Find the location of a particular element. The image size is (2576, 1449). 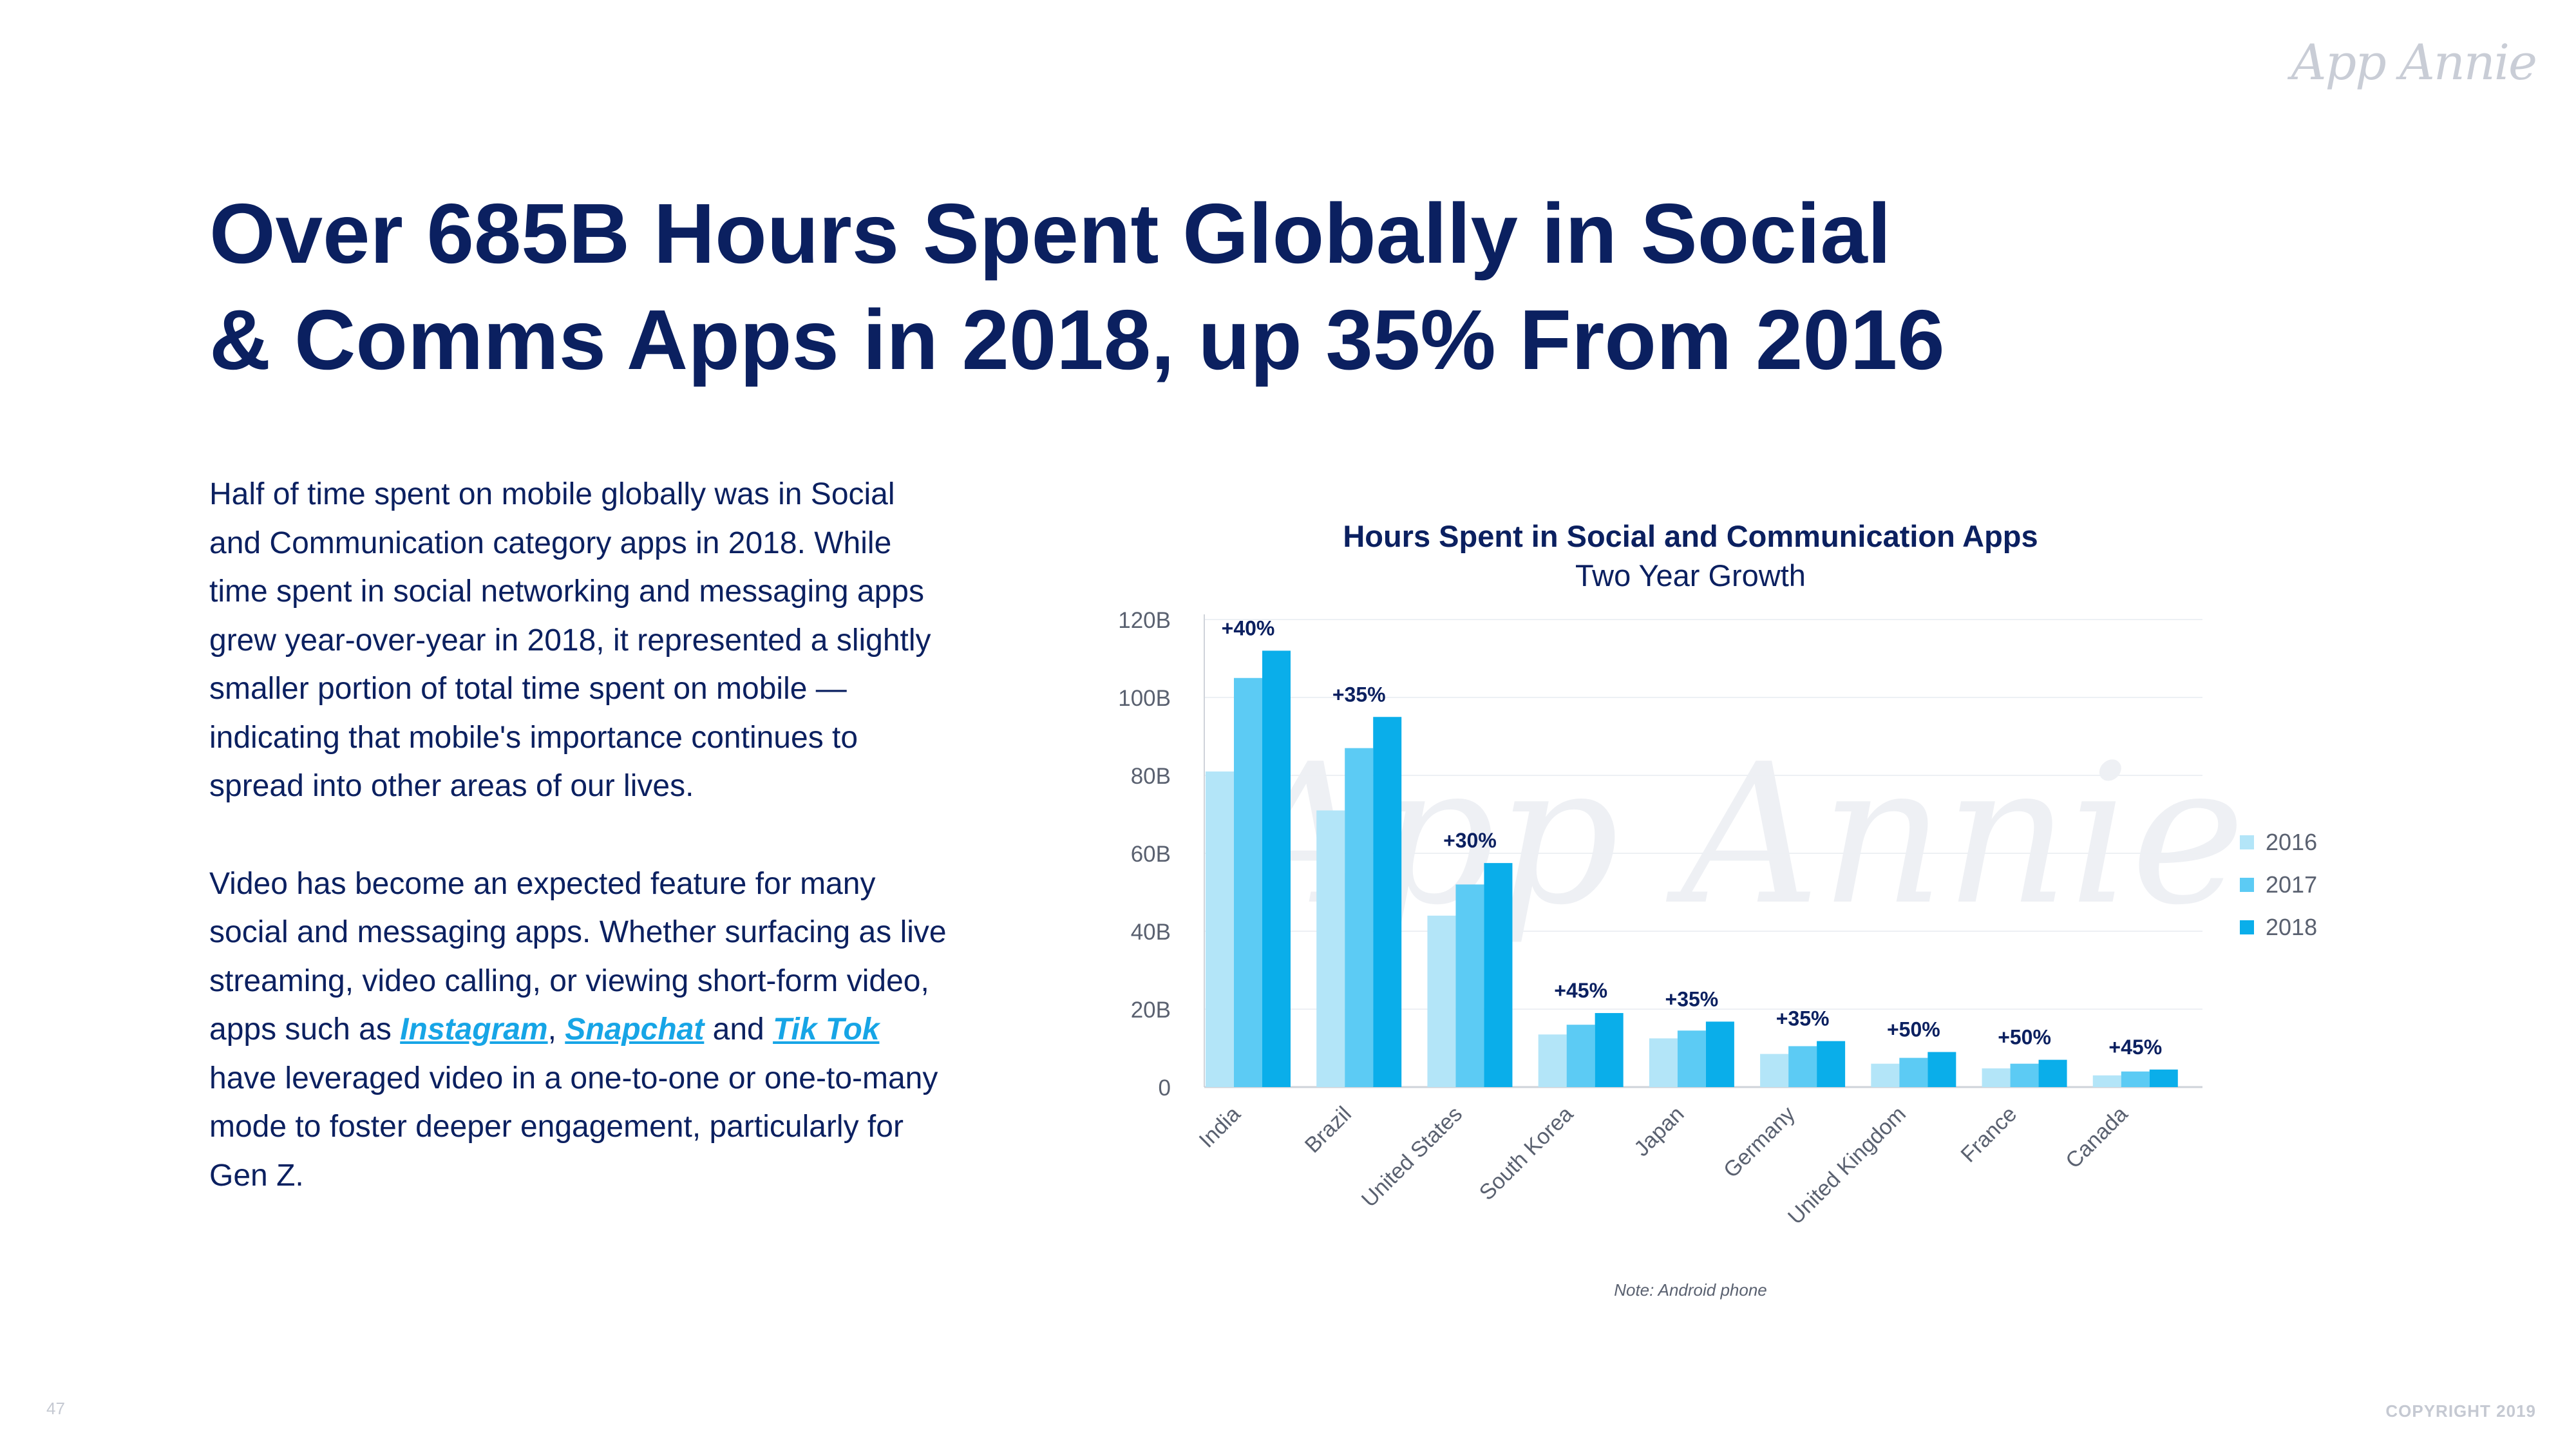

comma-text: , is located at coordinates (551, 1029).